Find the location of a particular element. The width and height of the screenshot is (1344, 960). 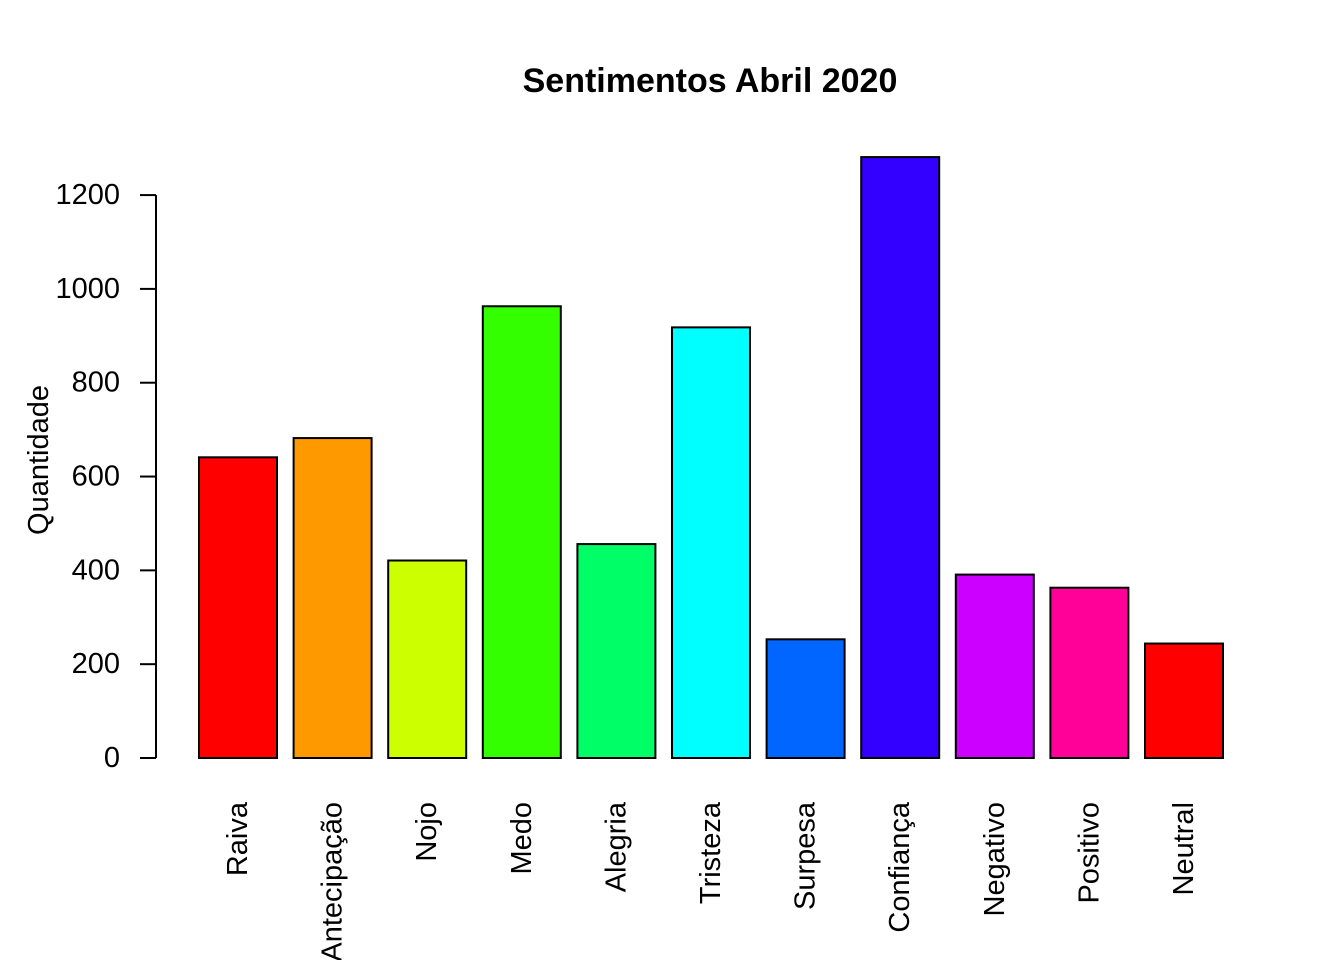

bar-alegria is located at coordinates (616, 651).